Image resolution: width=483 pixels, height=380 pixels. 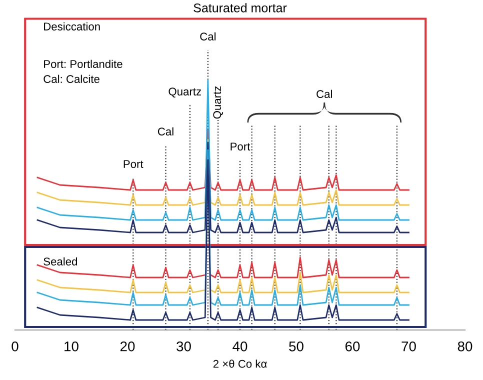 I want to click on x-tick-label: 60, so click(x=352, y=346).